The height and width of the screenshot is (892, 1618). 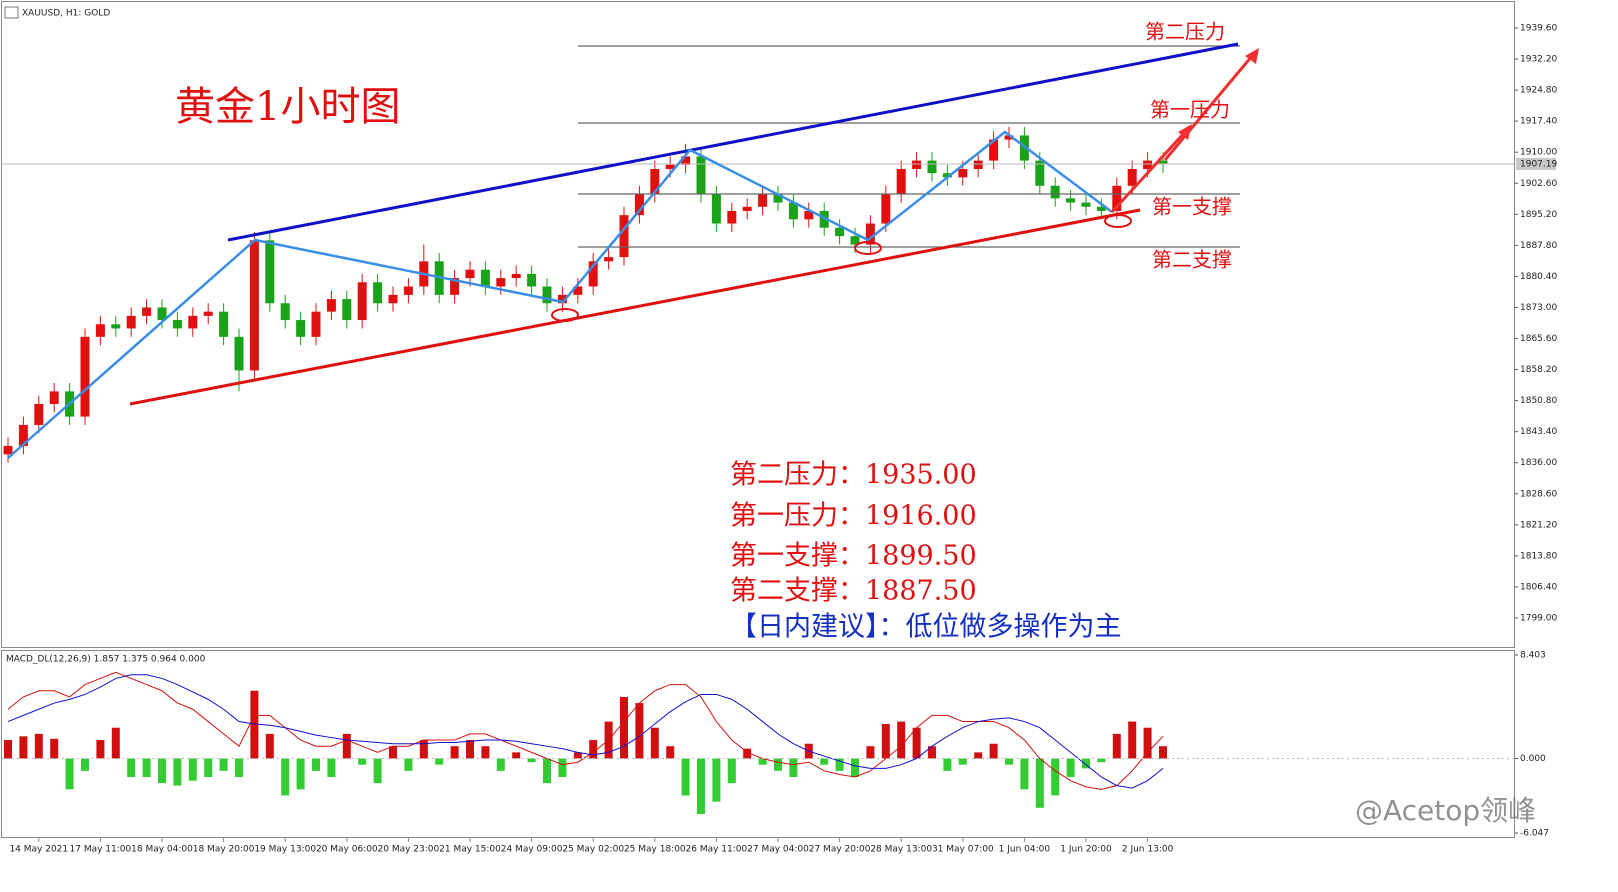 What do you see at coordinates (655, 850) in the screenshot?
I see `x-tick-label: 25 May 18:00` at bounding box center [655, 850].